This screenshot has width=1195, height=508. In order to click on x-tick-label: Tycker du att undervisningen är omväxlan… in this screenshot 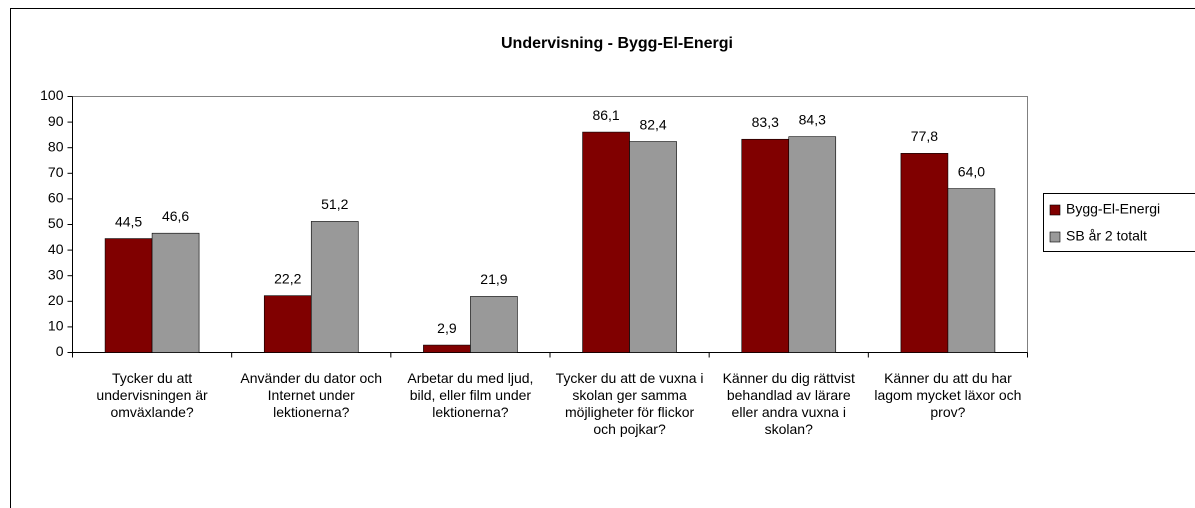, I will do `click(152, 394)`.